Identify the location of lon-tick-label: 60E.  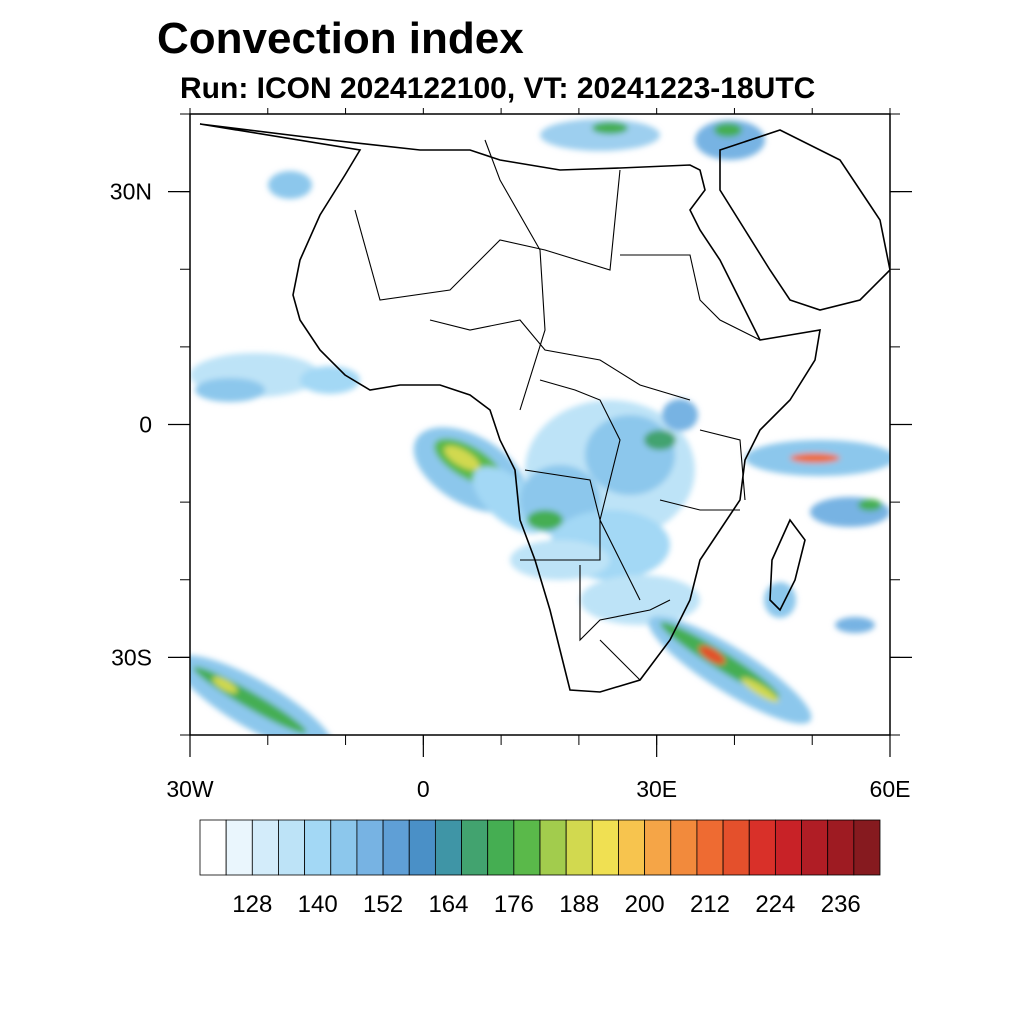
(890, 789).